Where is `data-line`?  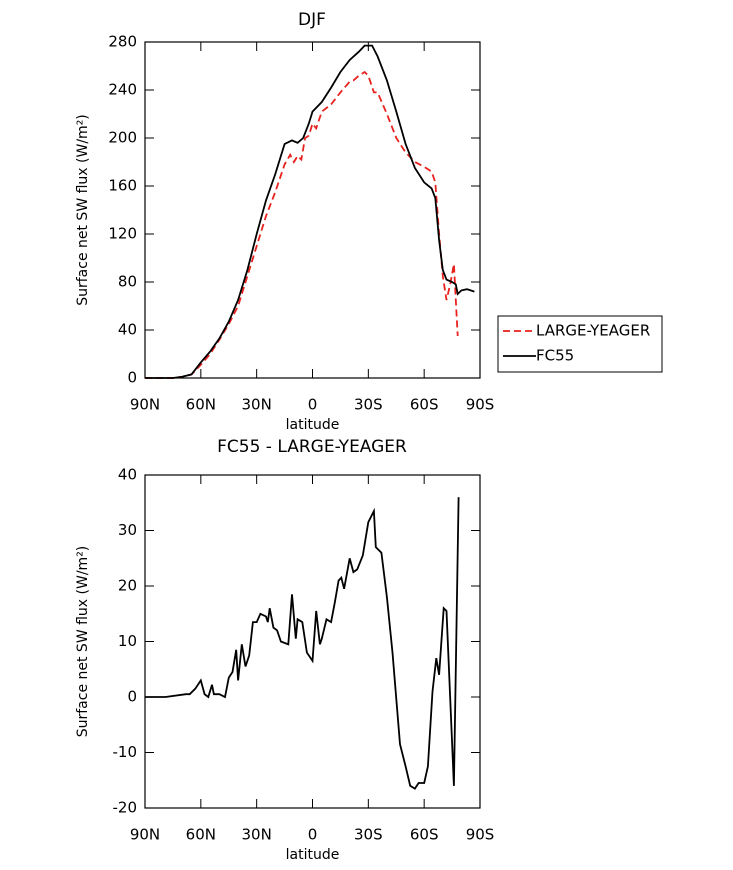 data-line is located at coordinates (302, 643).